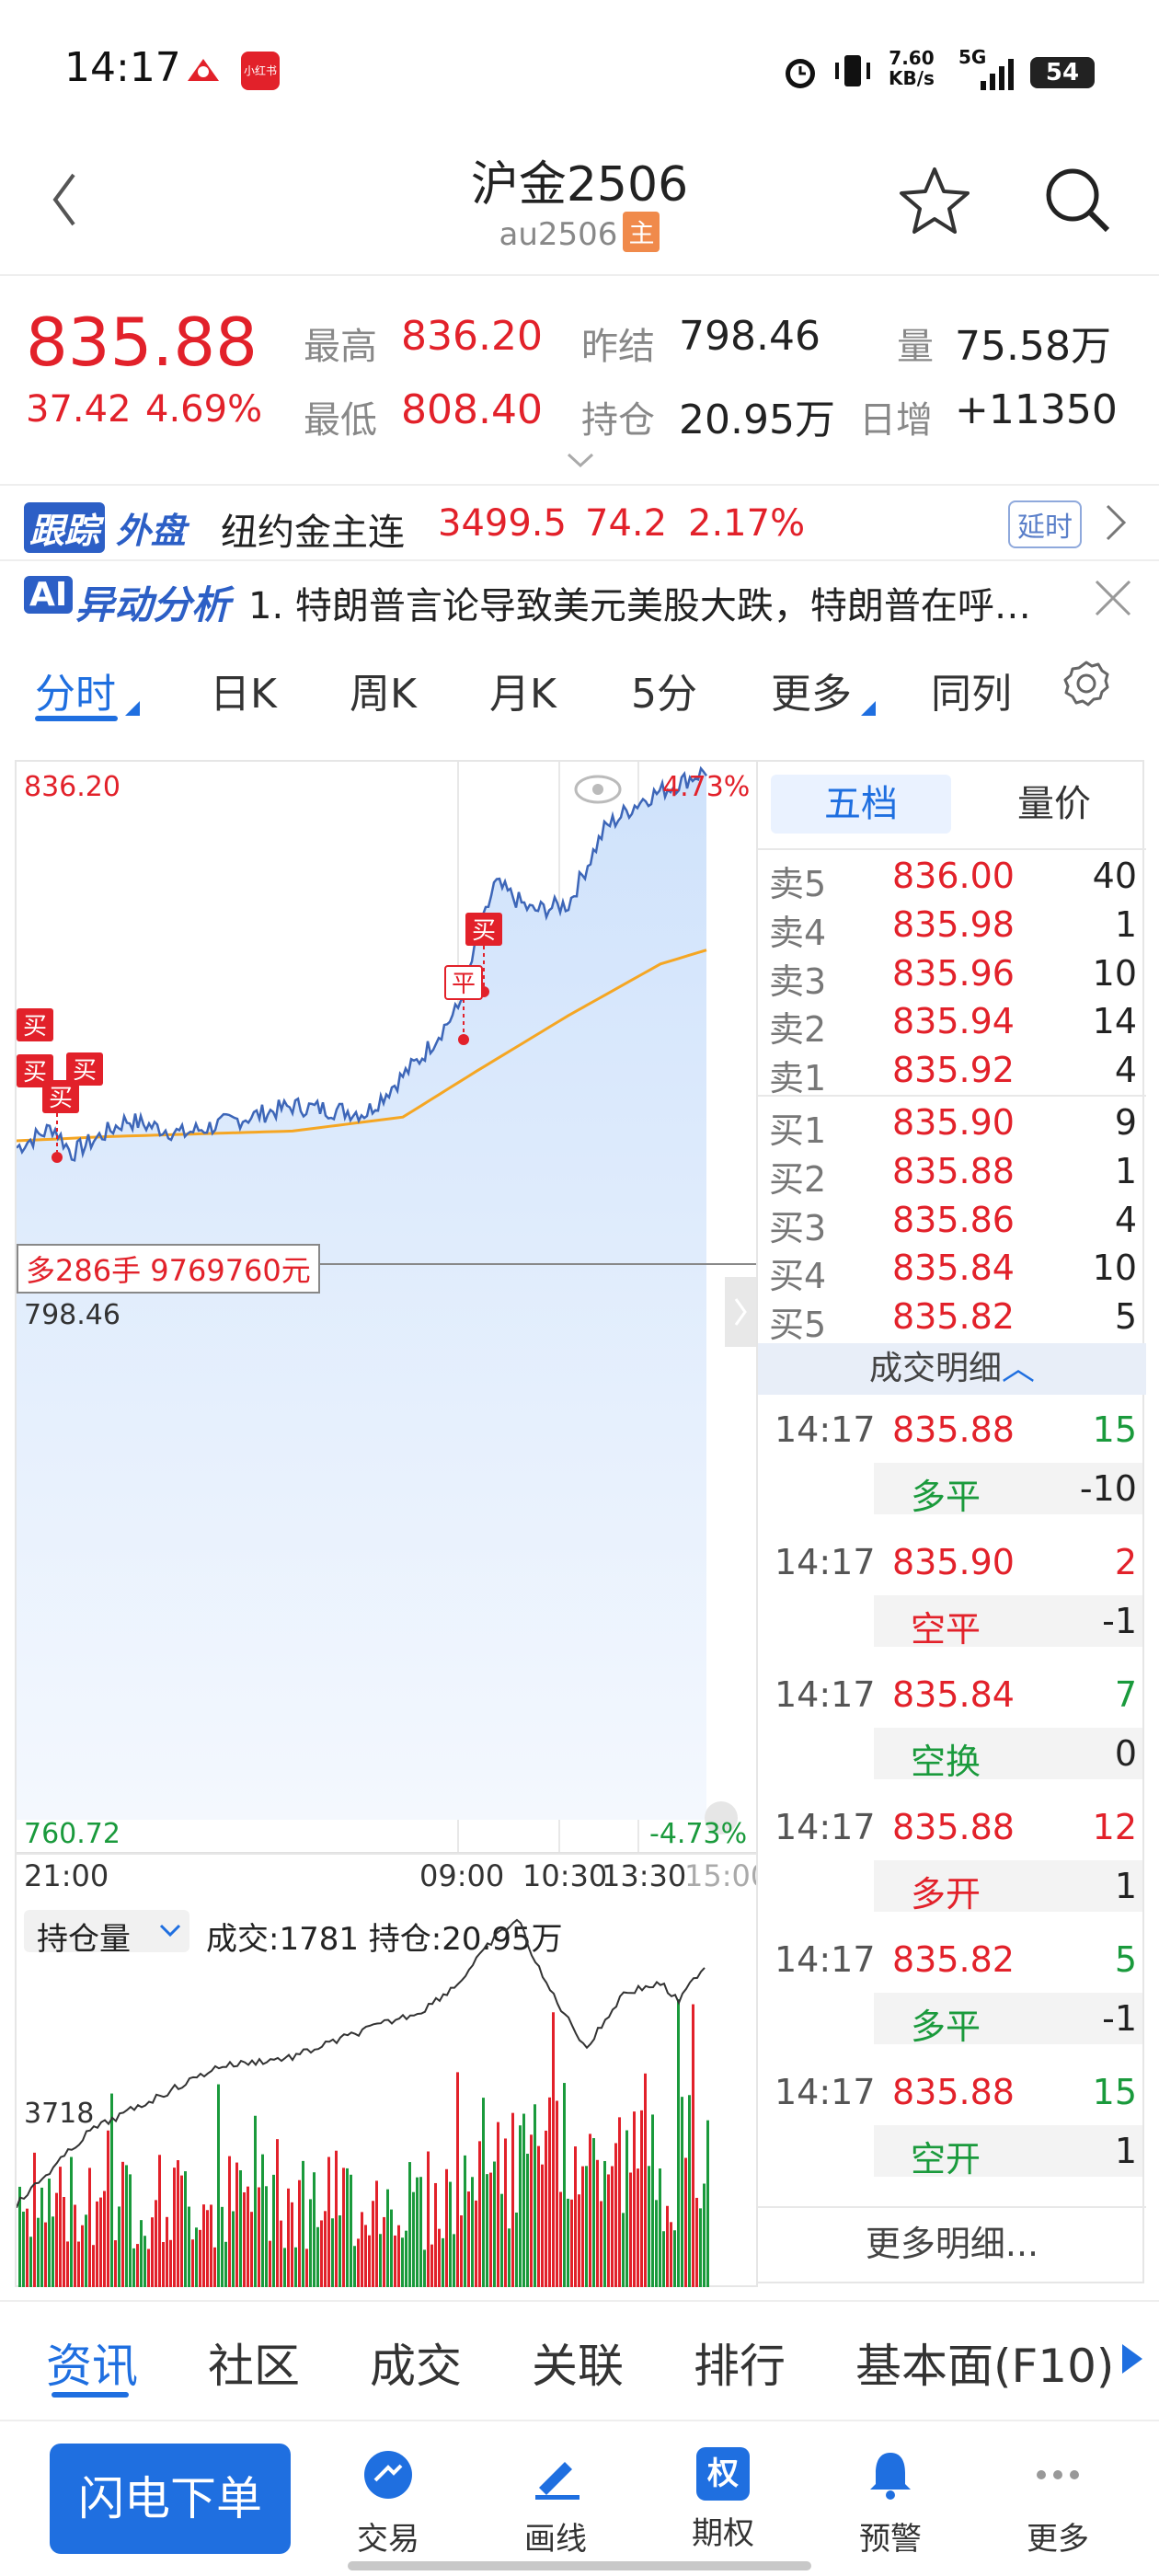  Describe the element at coordinates (463, 1005) in the screenshot. I see `marker-close-position: 平` at that location.